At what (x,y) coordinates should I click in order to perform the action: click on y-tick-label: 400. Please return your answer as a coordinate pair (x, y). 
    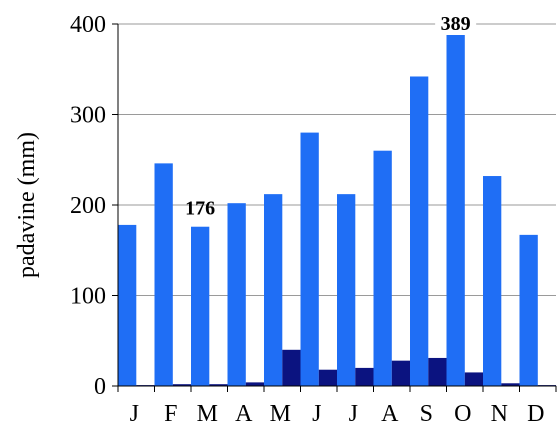
    Looking at the image, I should click on (88, 25).